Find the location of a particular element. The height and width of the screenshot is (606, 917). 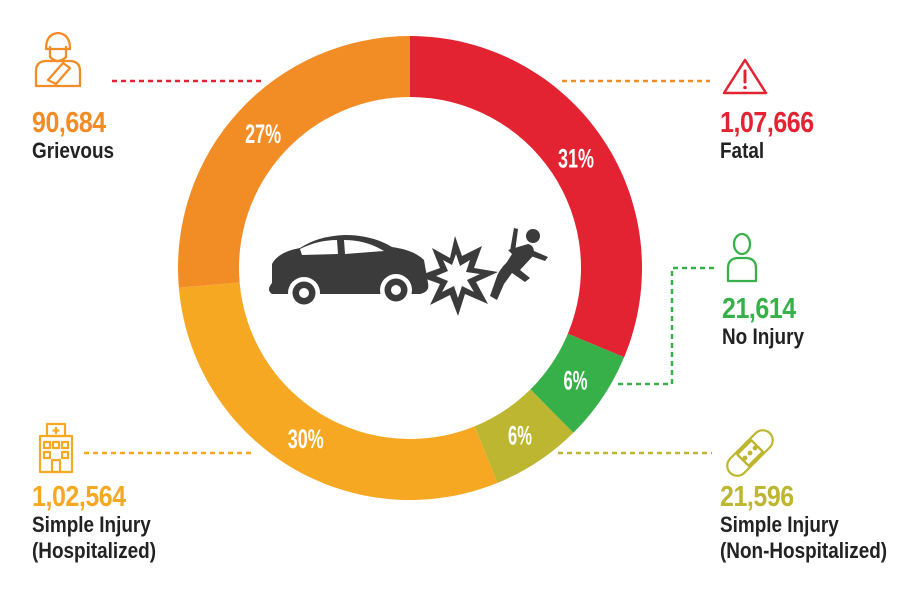

donut-slice-grievous is located at coordinates (294, 162).